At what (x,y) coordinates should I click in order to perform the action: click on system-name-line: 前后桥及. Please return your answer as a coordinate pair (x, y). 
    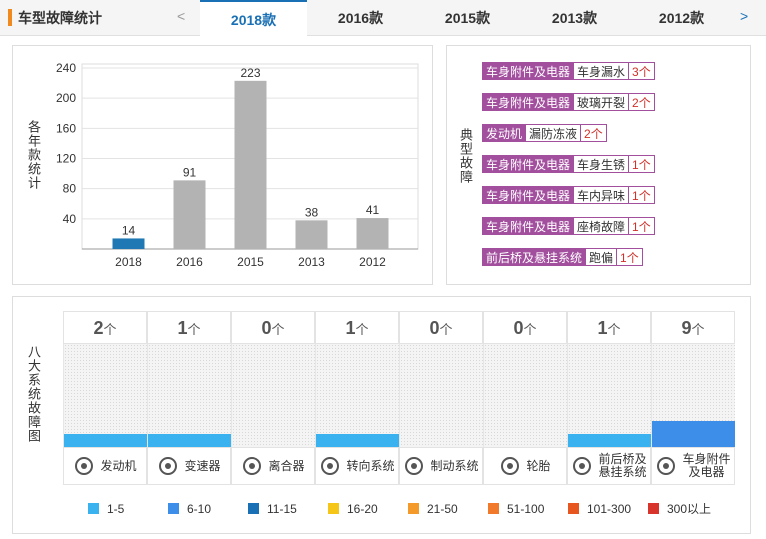
    Looking at the image, I should click on (622, 459).